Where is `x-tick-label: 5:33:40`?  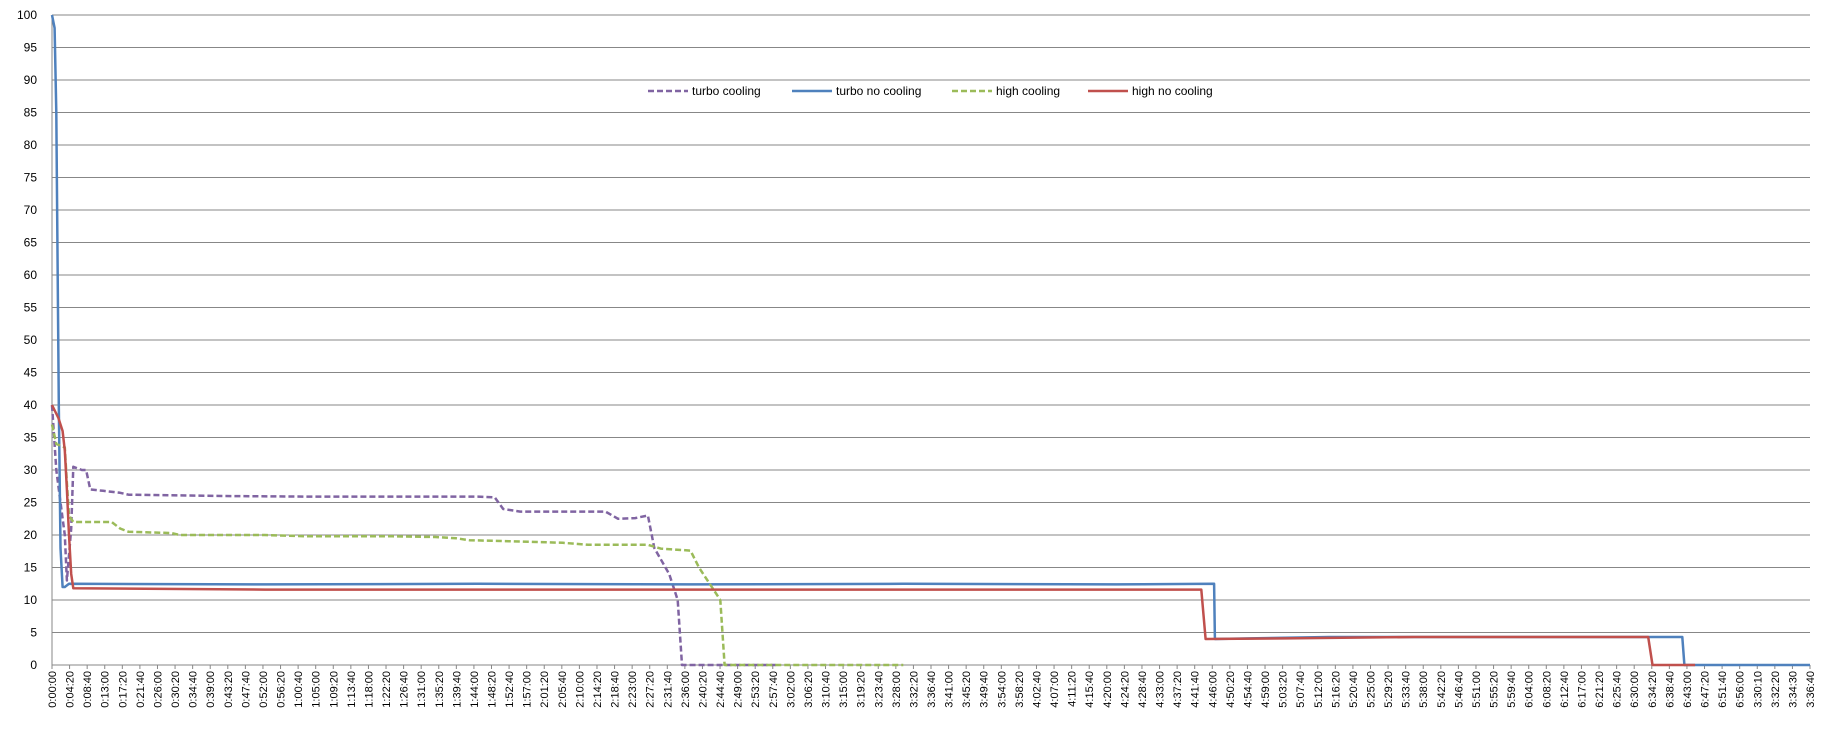
x-tick-label: 5:33:40 is located at coordinates (1407, 689).